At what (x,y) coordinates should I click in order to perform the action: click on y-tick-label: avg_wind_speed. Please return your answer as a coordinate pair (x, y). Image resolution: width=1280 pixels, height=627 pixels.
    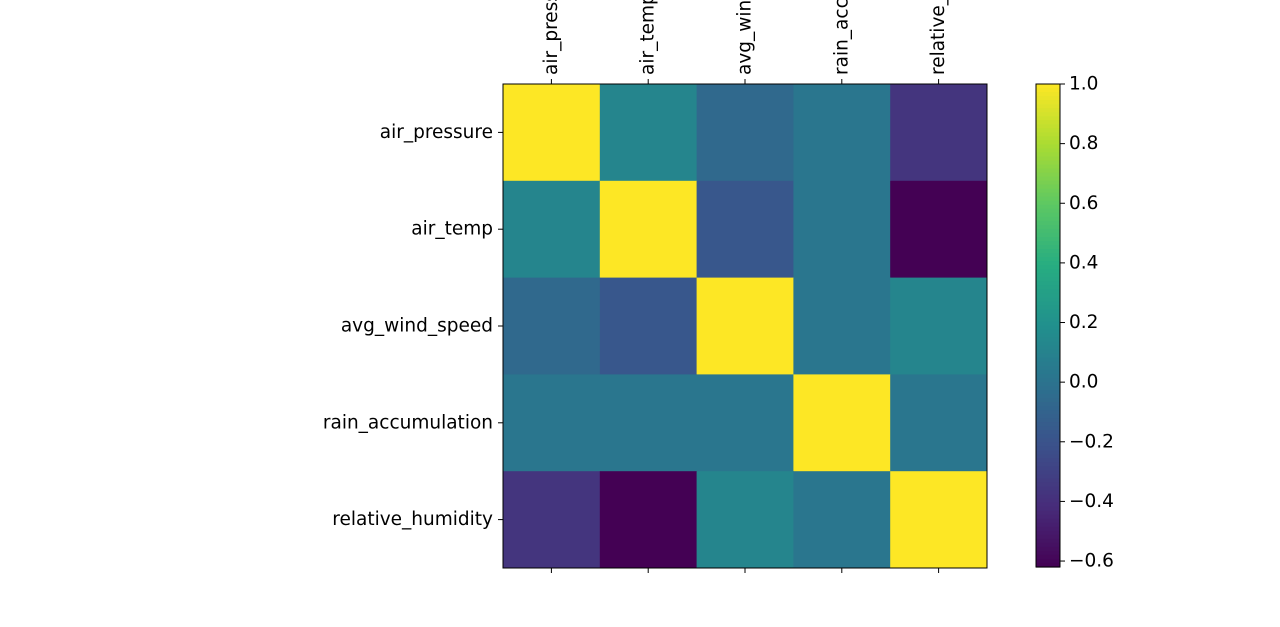
    Looking at the image, I should click on (417, 326).